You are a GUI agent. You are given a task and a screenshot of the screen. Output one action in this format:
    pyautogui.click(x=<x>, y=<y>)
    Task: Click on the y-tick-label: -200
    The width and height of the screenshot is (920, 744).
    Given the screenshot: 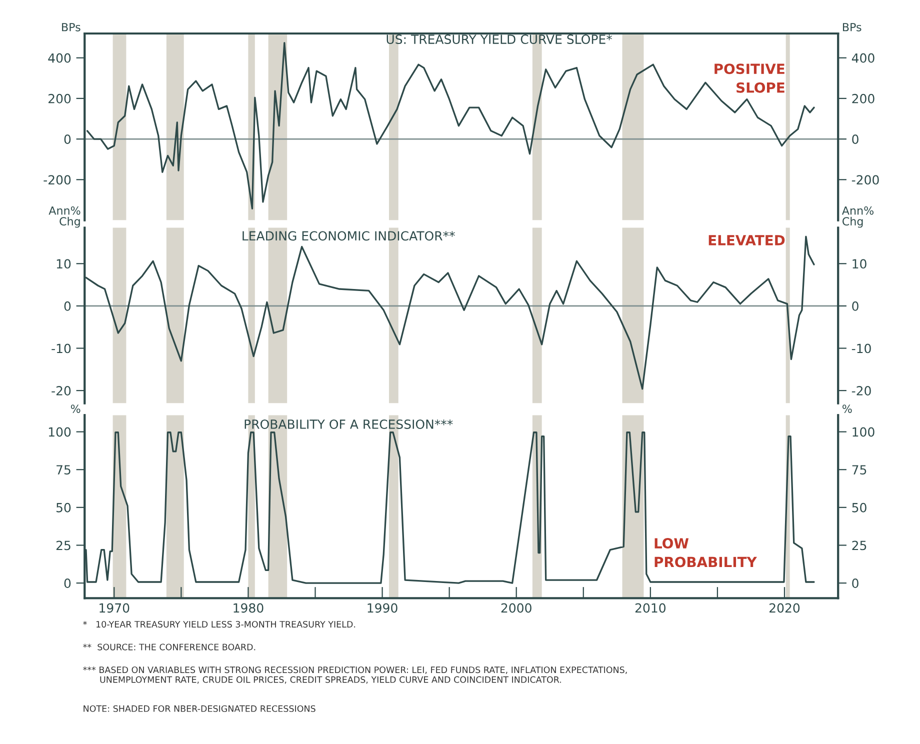 What is the action you would take?
    pyautogui.click(x=57, y=180)
    